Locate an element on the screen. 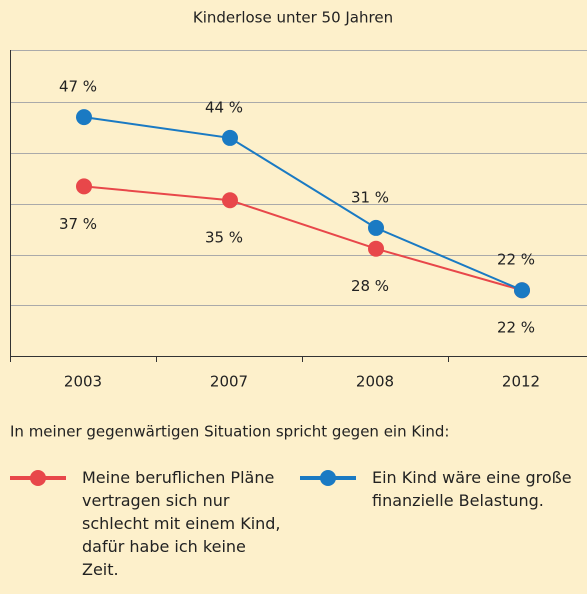 The width and height of the screenshot is (587, 594). chart-title: Kinderlose unter 50 Jahren is located at coordinates (293, 18).